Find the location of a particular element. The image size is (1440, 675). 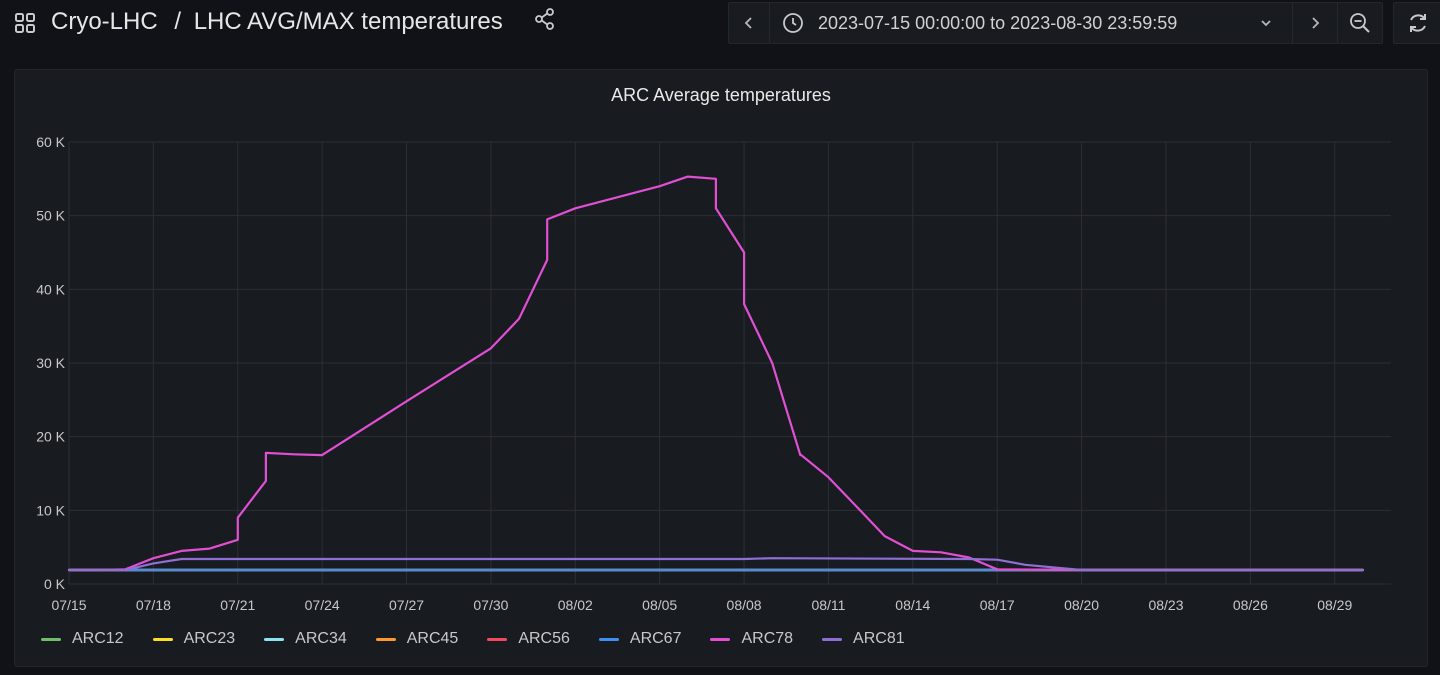

time-shift-forward-button is located at coordinates (1315, 23).